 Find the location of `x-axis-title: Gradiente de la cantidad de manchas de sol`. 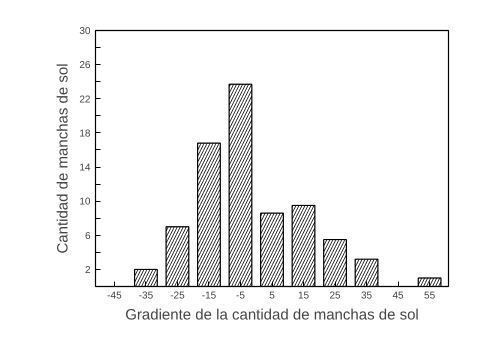

x-axis-title: Gradiente de la cantidad de manchas de sol is located at coordinates (272, 315).